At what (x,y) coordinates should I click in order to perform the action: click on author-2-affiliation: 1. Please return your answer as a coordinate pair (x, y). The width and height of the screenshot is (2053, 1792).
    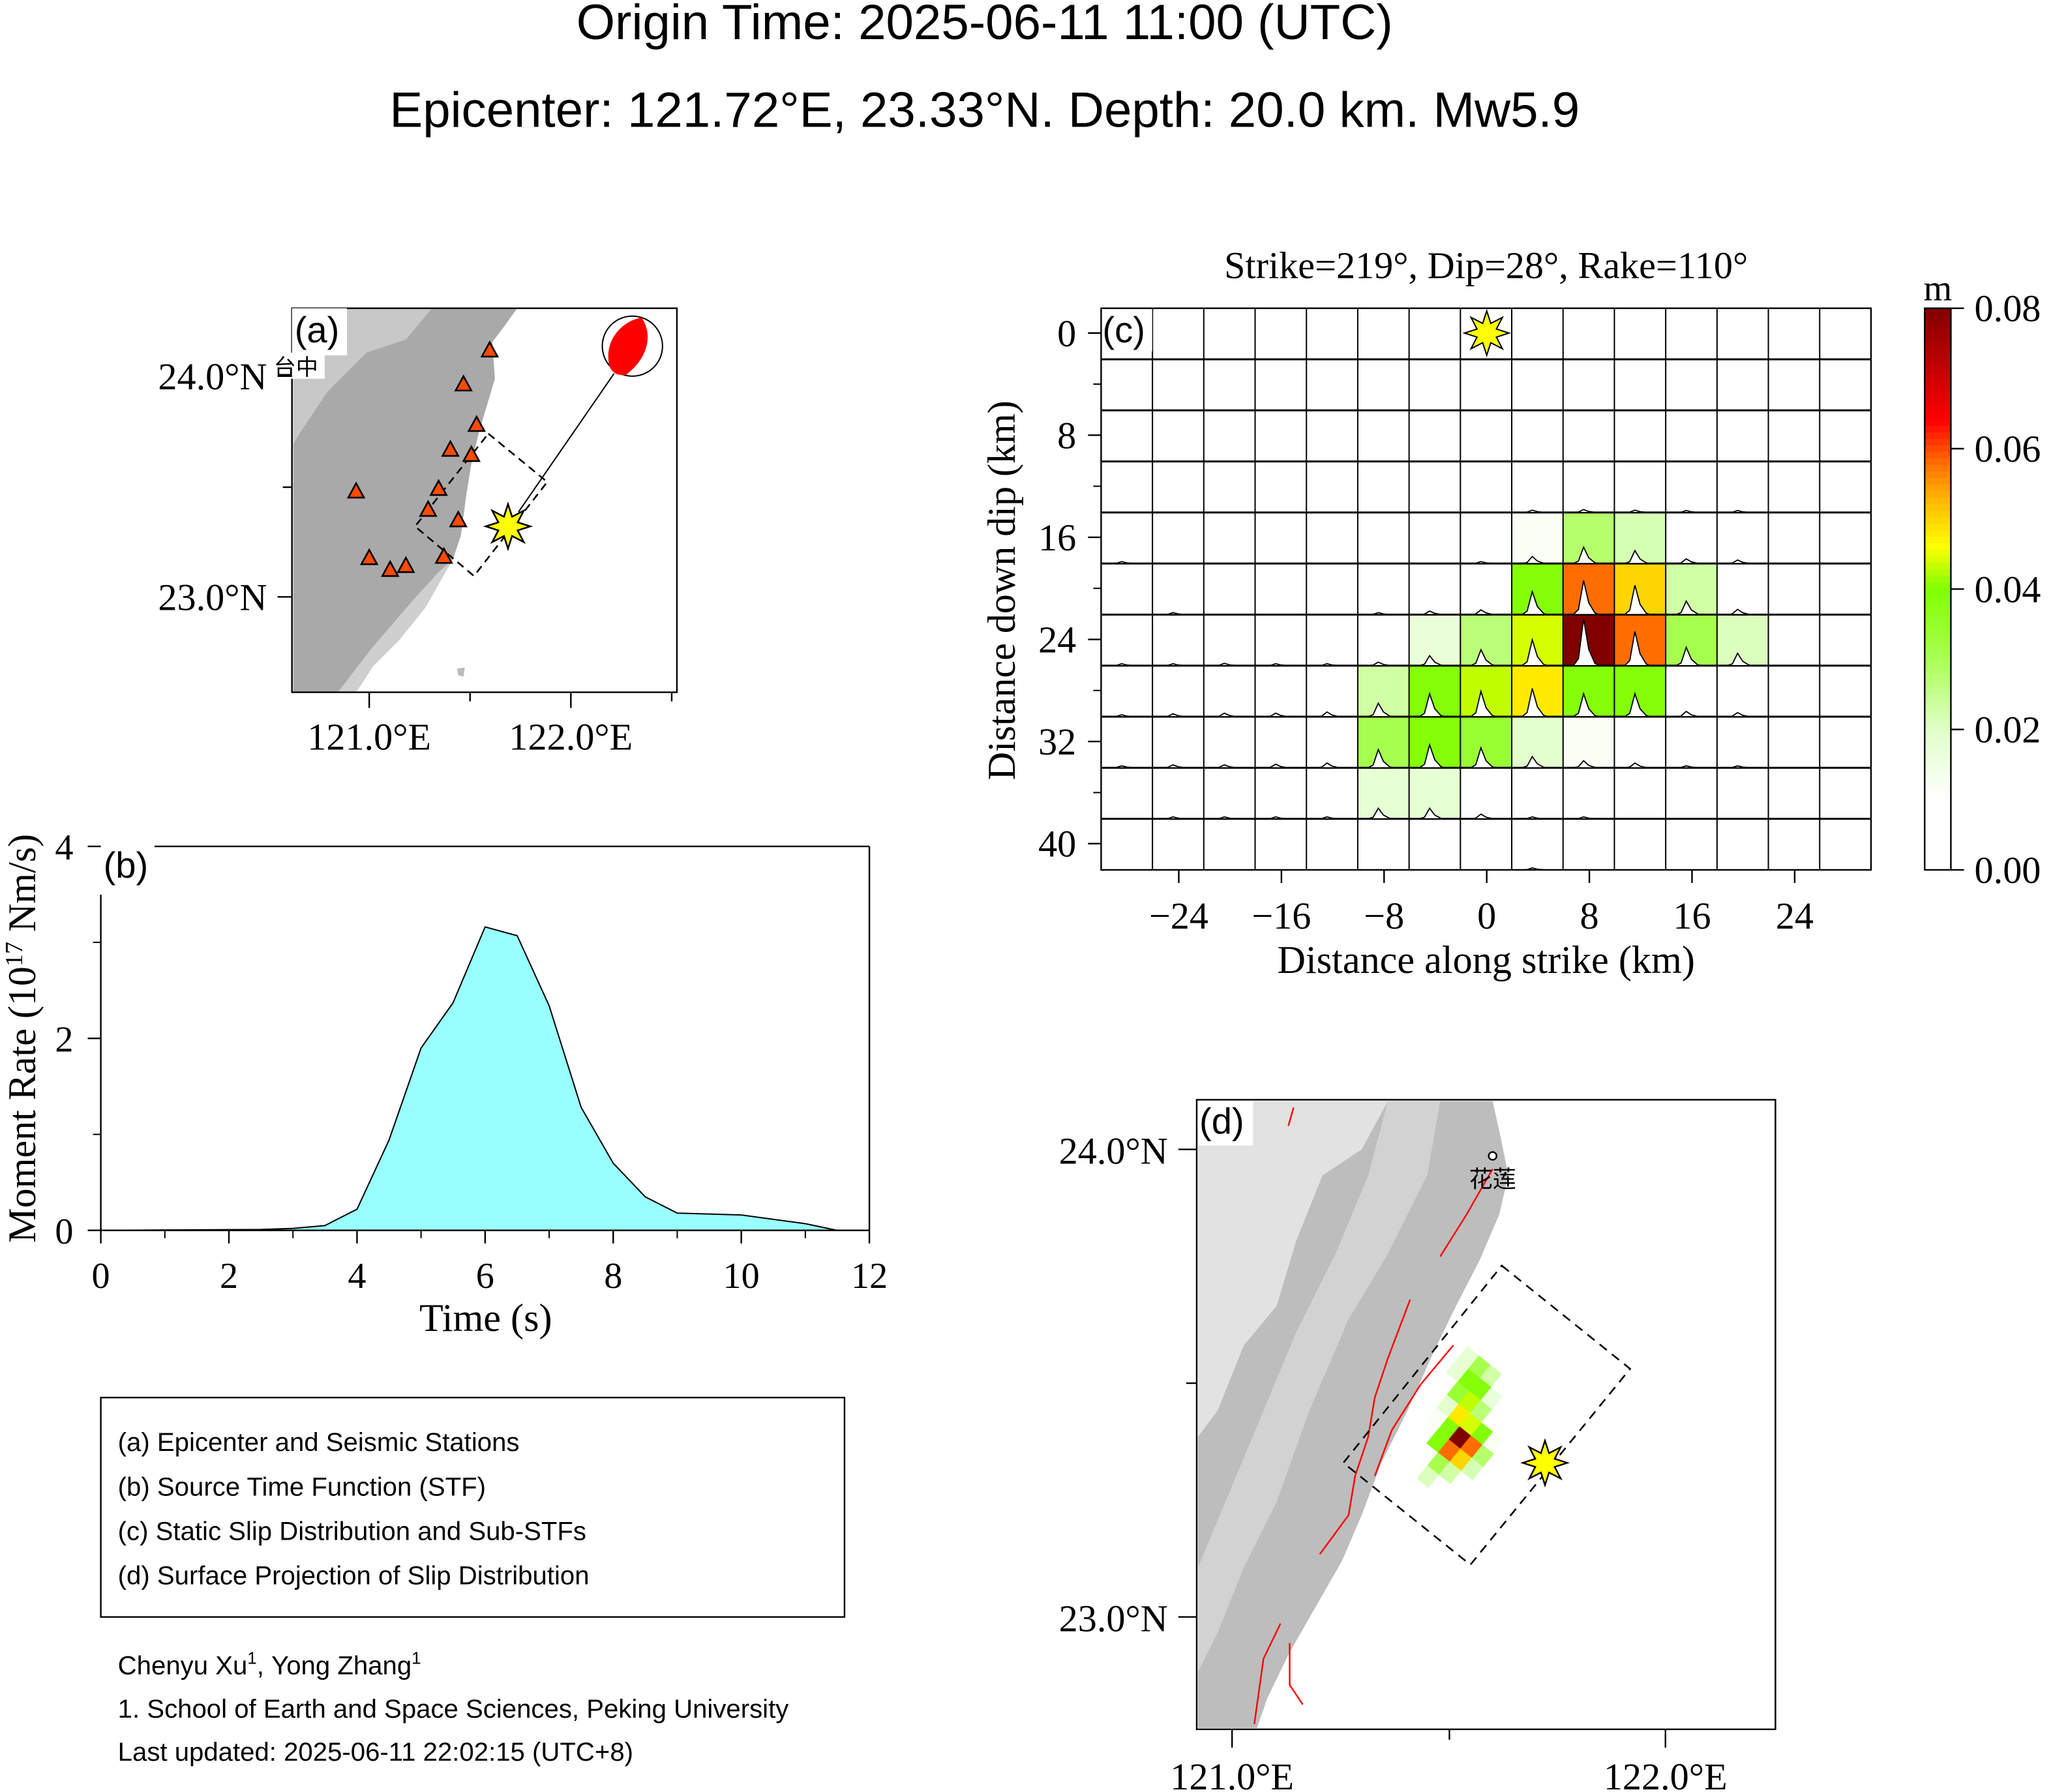
    Looking at the image, I should click on (417, 1658).